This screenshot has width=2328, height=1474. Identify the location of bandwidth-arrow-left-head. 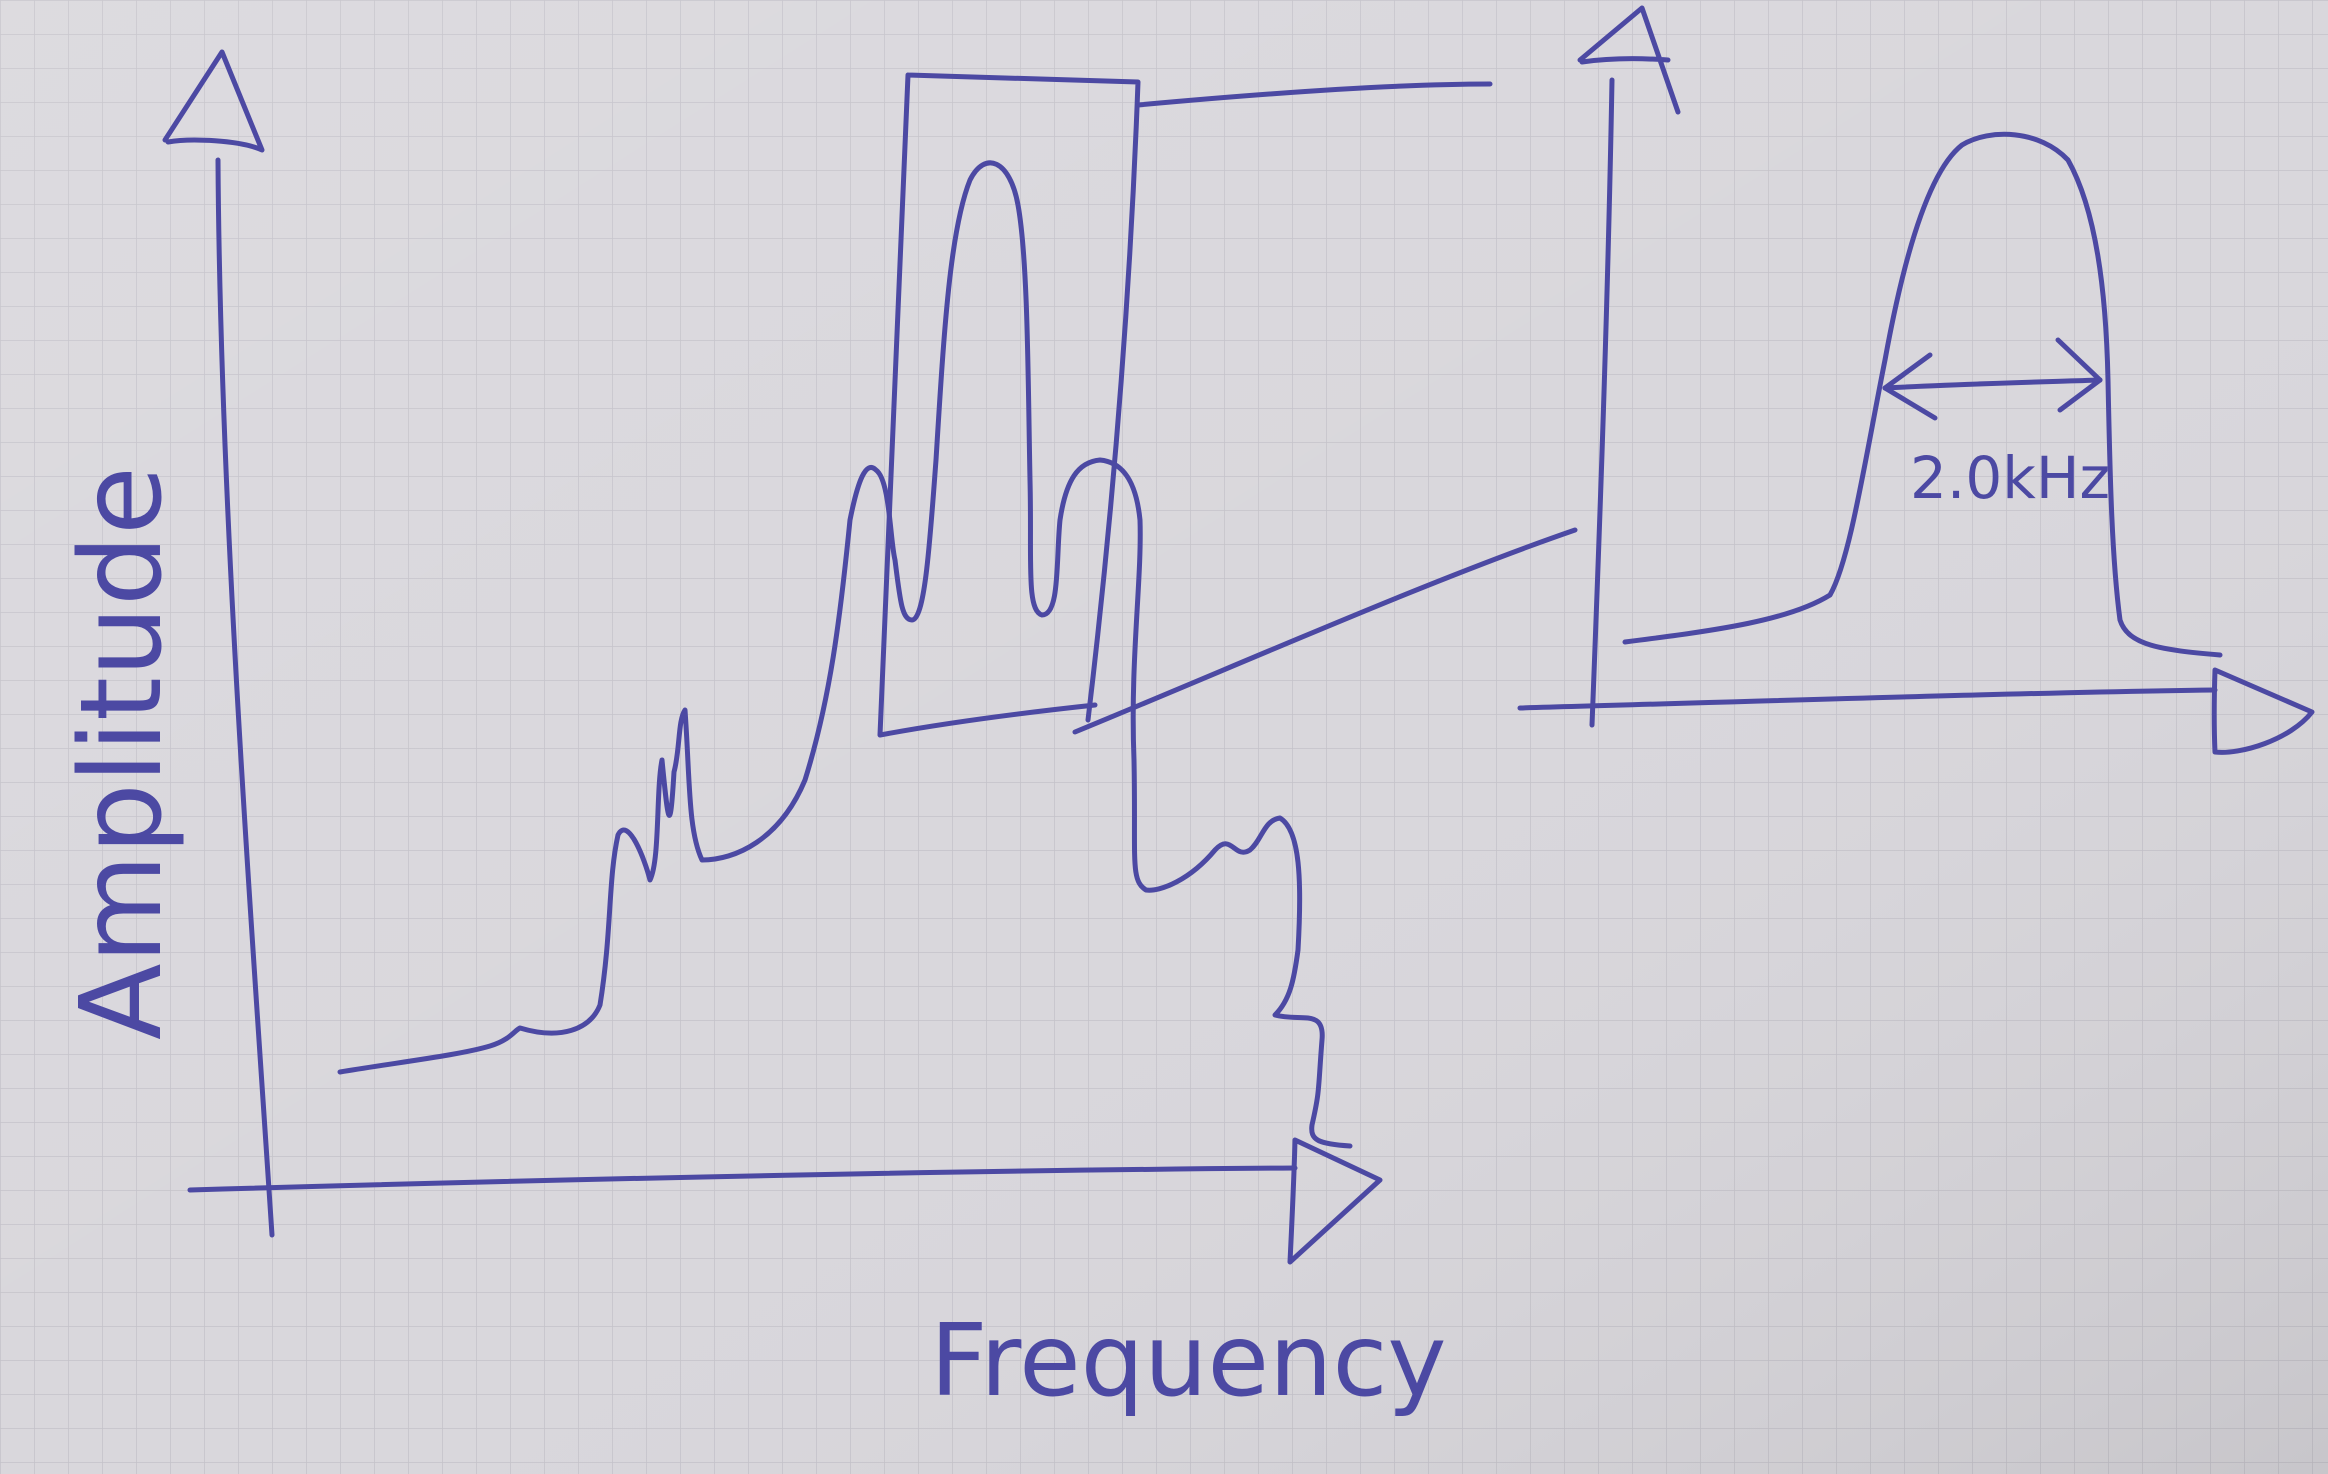
(1910, 386).